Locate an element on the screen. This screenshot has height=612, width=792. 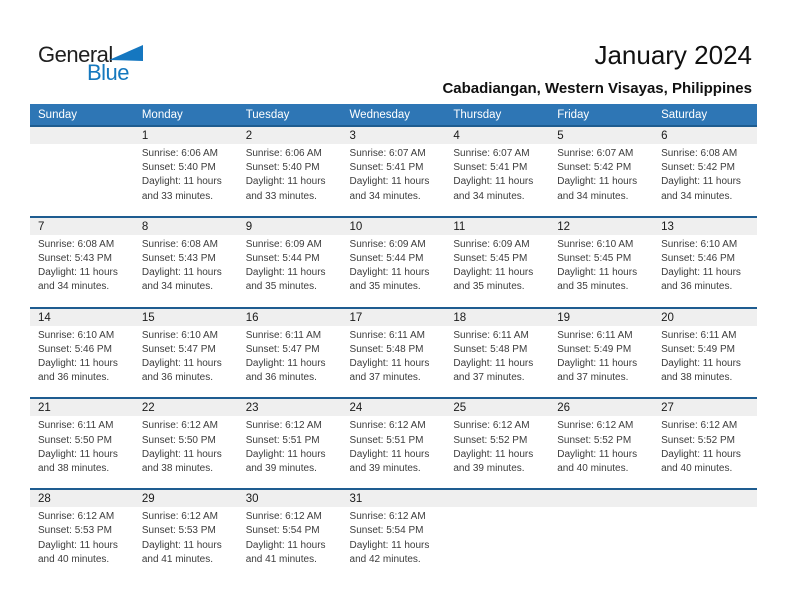
weekday-header-friday: Friday is located at coordinates (601, 115).